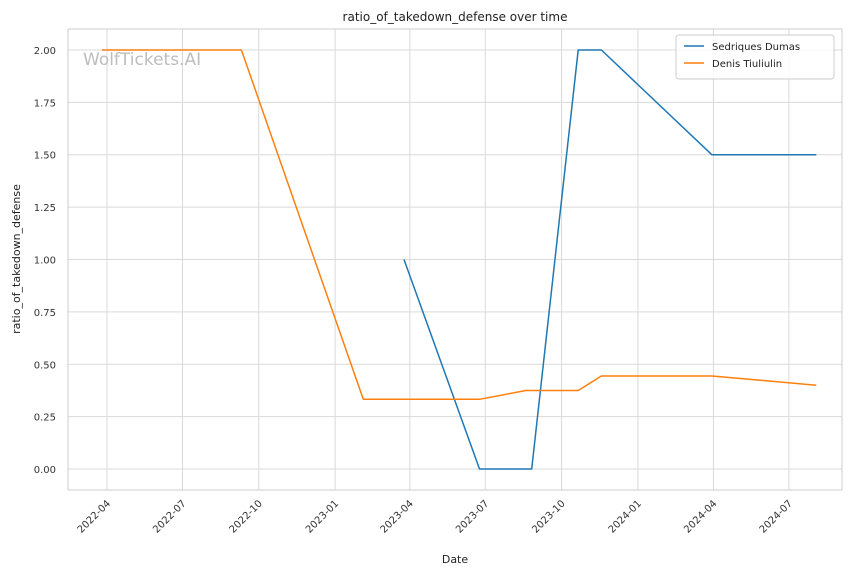 The width and height of the screenshot is (852, 575). Describe the element at coordinates (455, 17) in the screenshot. I see `chart-title: ratio_of_takedown_defense over time` at that location.